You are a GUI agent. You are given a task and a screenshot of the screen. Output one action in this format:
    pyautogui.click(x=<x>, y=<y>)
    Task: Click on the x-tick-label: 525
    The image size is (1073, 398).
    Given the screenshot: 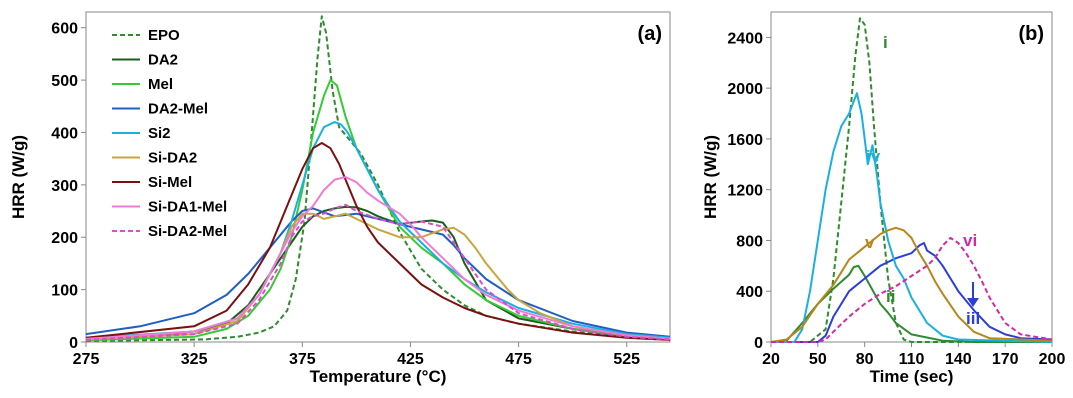 What is the action you would take?
    pyautogui.click(x=626, y=359)
    